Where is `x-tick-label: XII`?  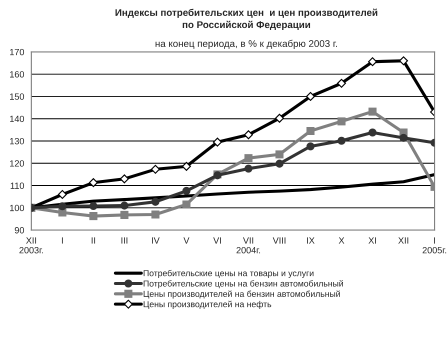 x-tick-label: XII is located at coordinates (403, 240).